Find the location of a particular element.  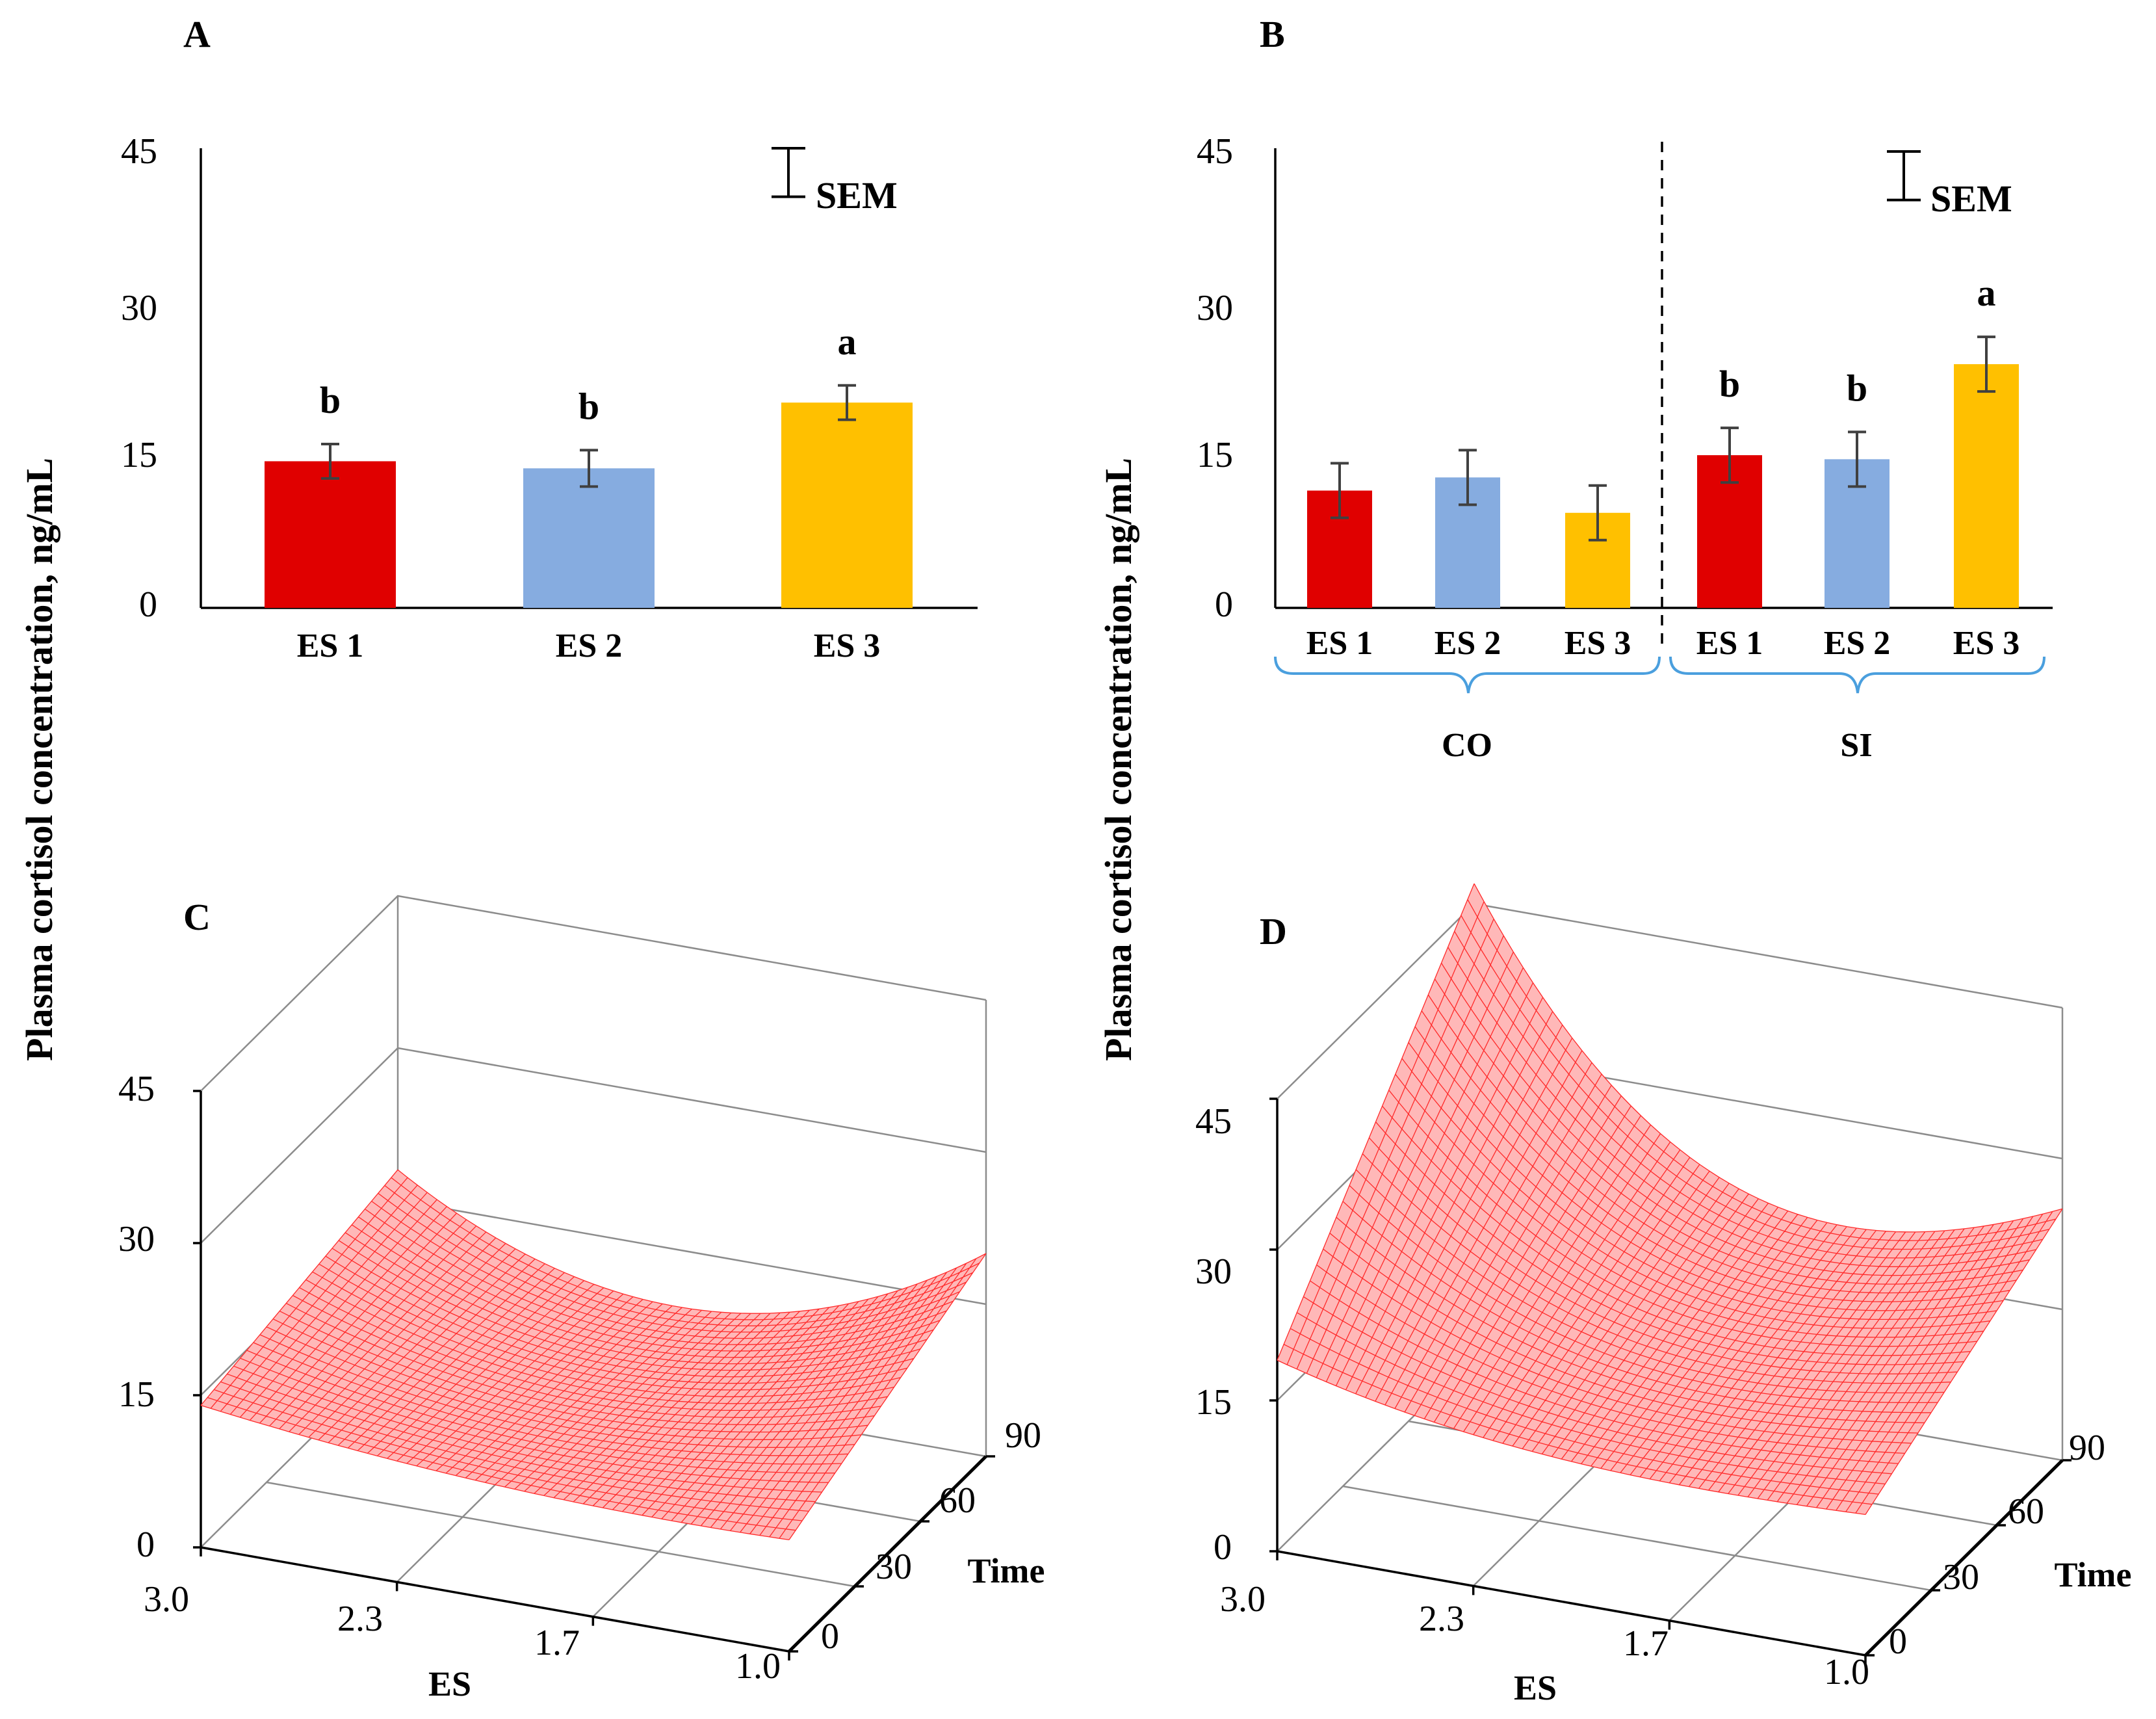

panel-c-xtick-1.0: 1.0 is located at coordinates (758, 1666).